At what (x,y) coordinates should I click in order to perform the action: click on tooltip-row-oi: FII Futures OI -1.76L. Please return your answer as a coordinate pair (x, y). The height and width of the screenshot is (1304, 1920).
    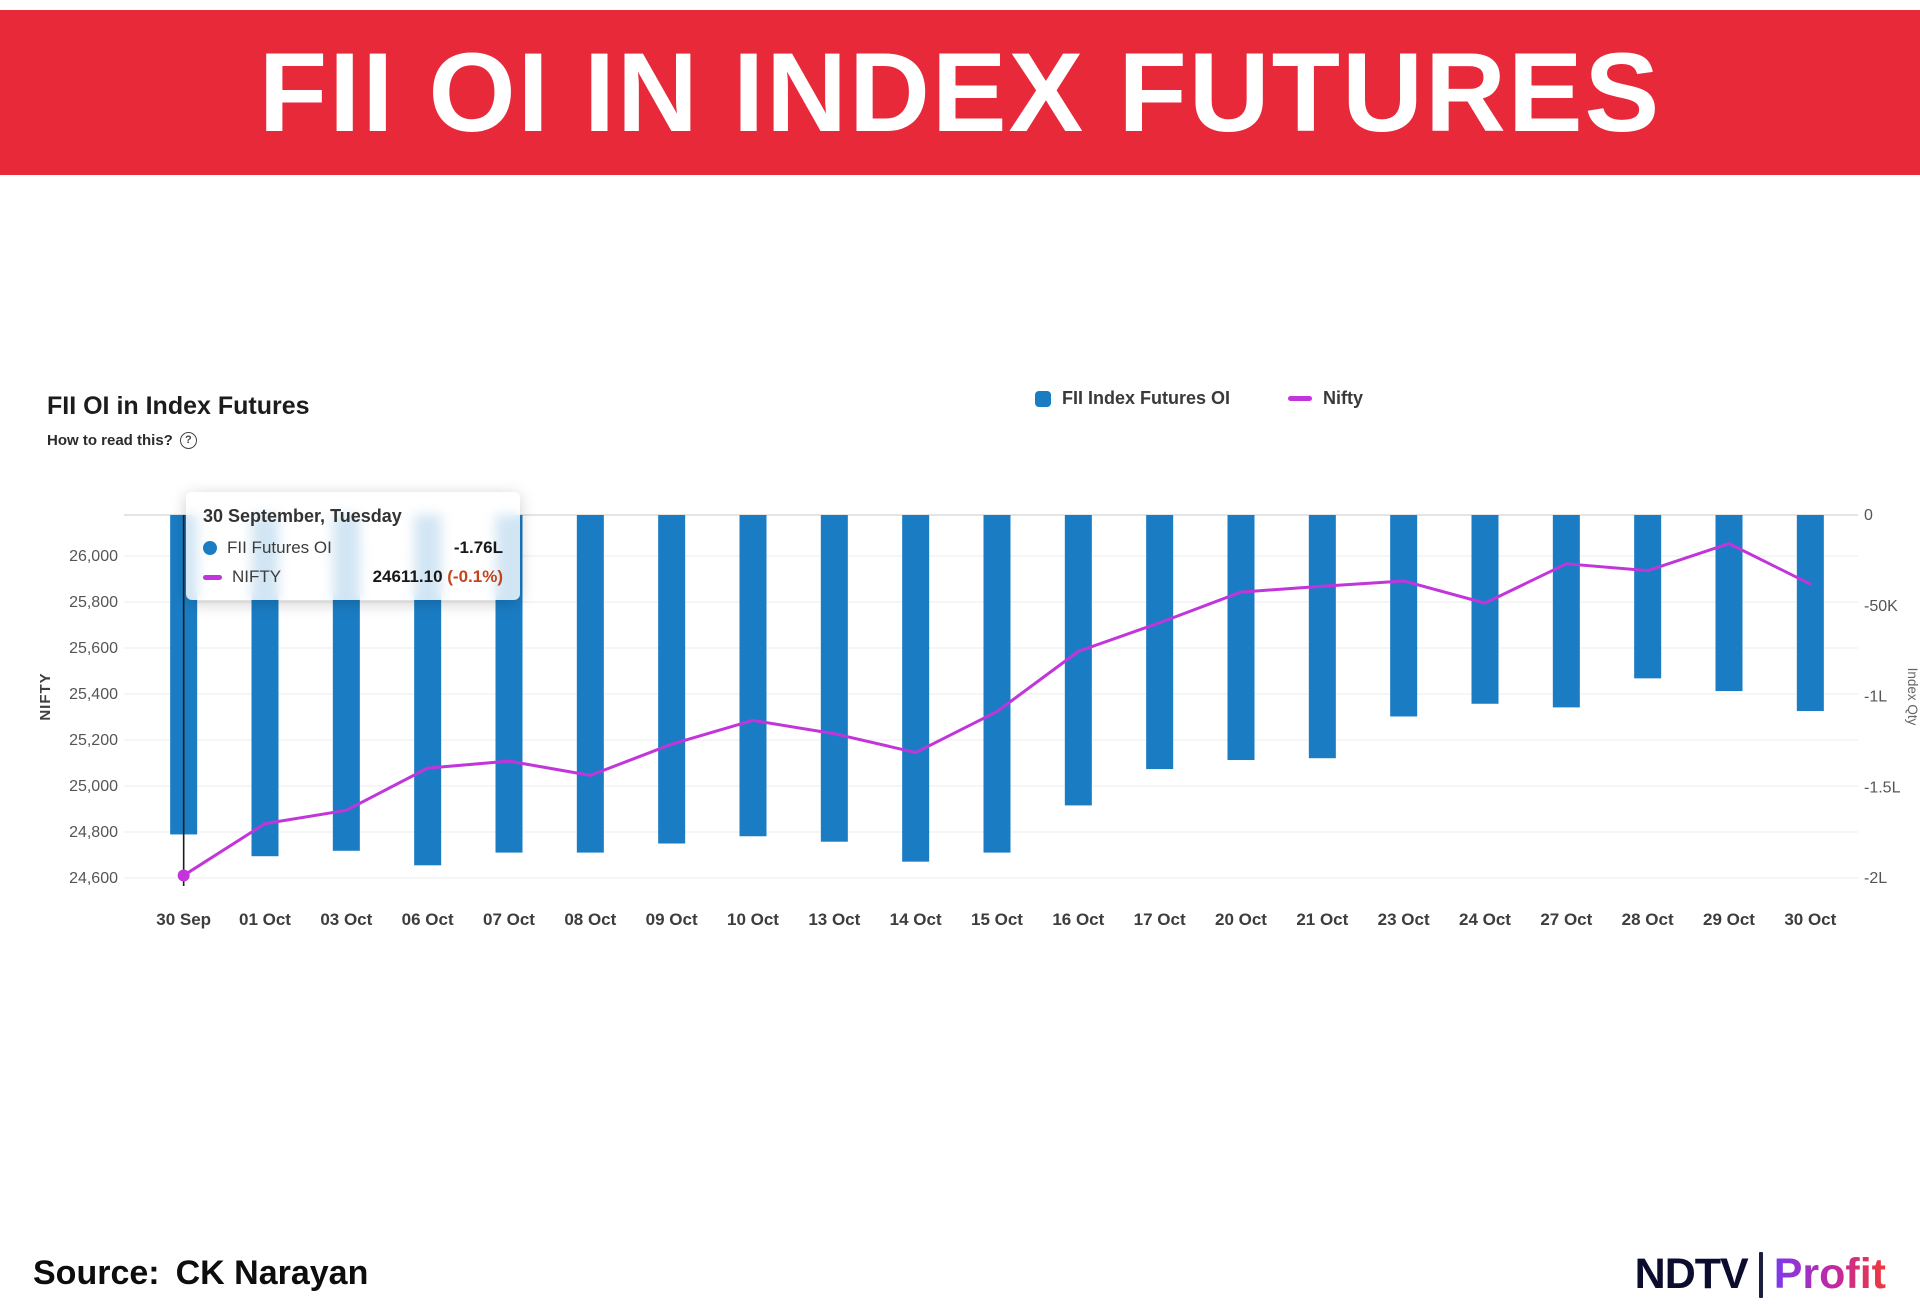
    Looking at the image, I should click on (353, 548).